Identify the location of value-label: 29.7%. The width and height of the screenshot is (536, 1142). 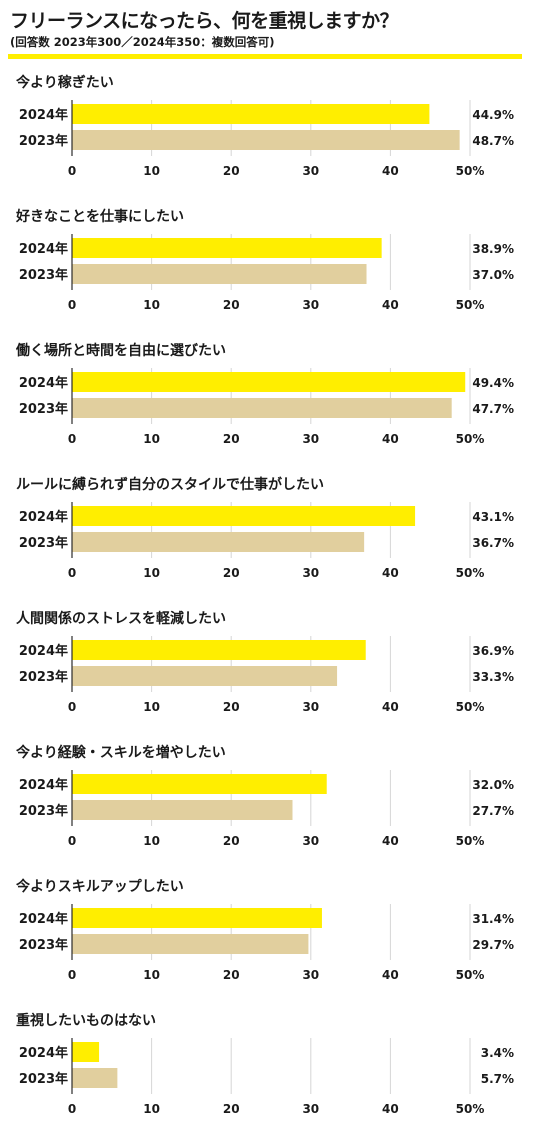
(493, 945).